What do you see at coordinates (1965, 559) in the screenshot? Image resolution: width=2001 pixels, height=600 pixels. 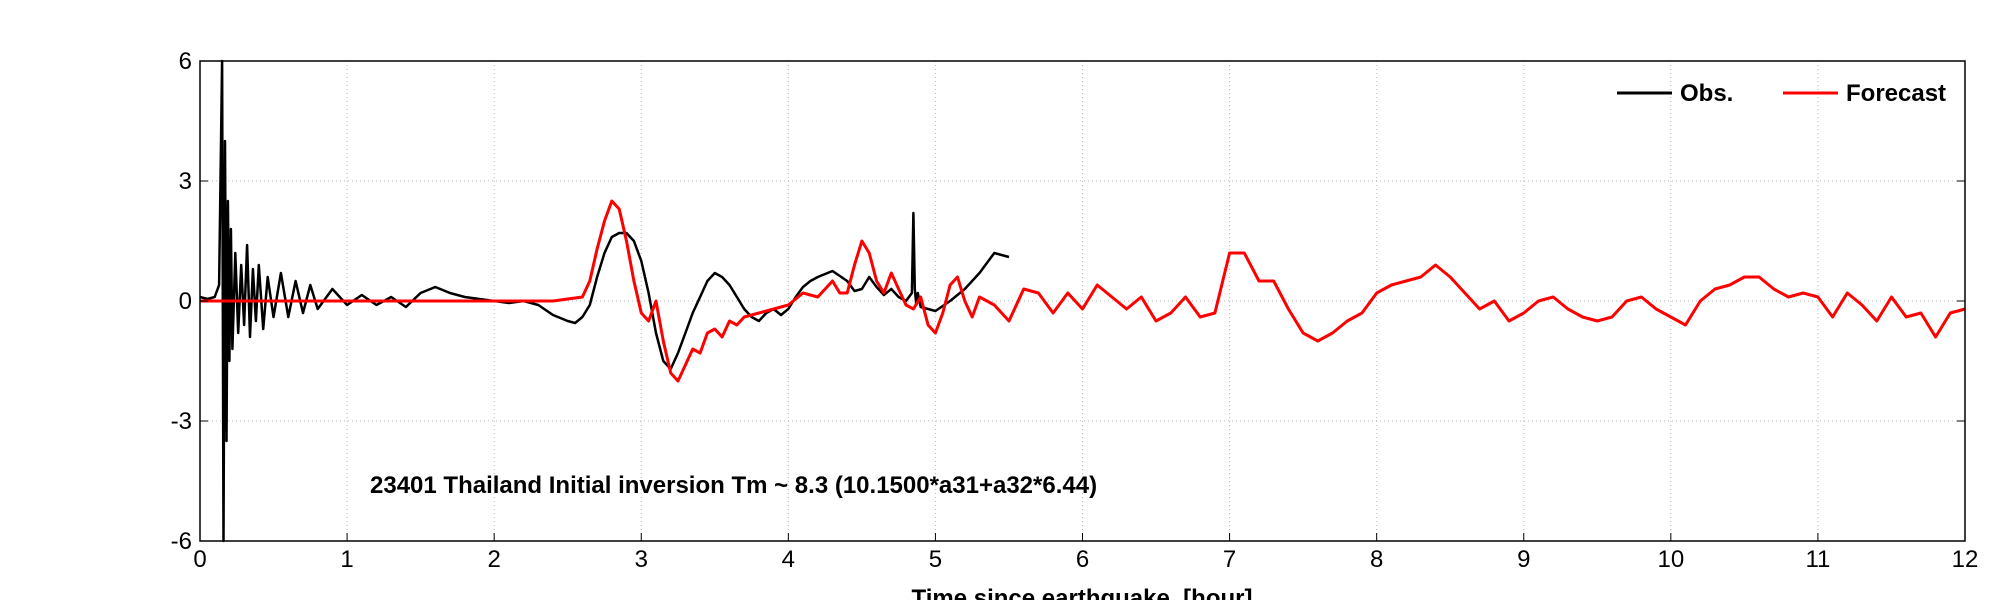 I see `x-tick-label: 12` at bounding box center [1965, 559].